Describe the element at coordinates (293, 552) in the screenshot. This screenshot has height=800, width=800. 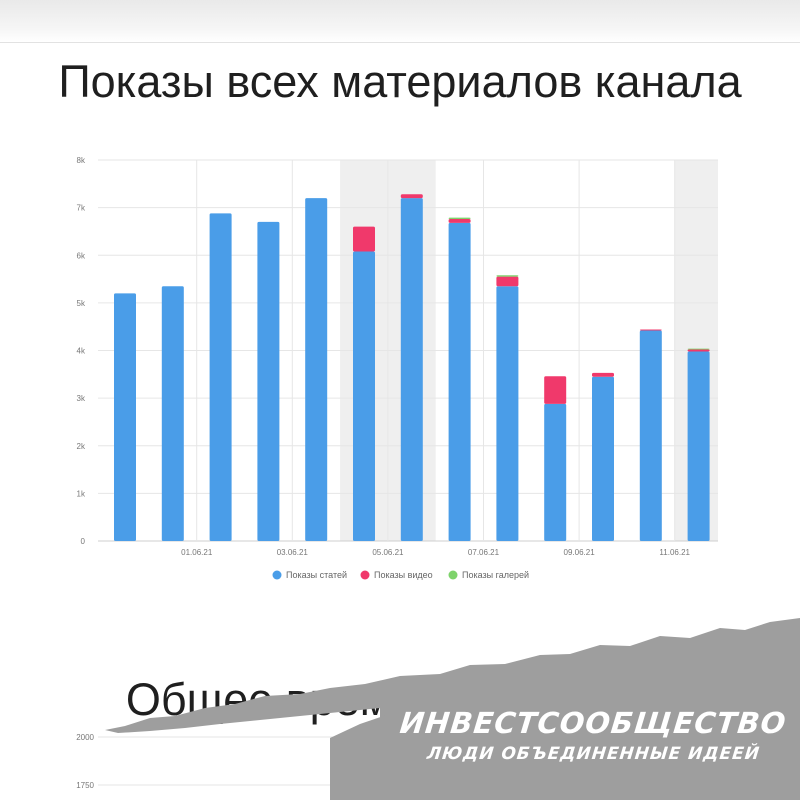
I see `x-tick-label: 03.06.21` at that location.